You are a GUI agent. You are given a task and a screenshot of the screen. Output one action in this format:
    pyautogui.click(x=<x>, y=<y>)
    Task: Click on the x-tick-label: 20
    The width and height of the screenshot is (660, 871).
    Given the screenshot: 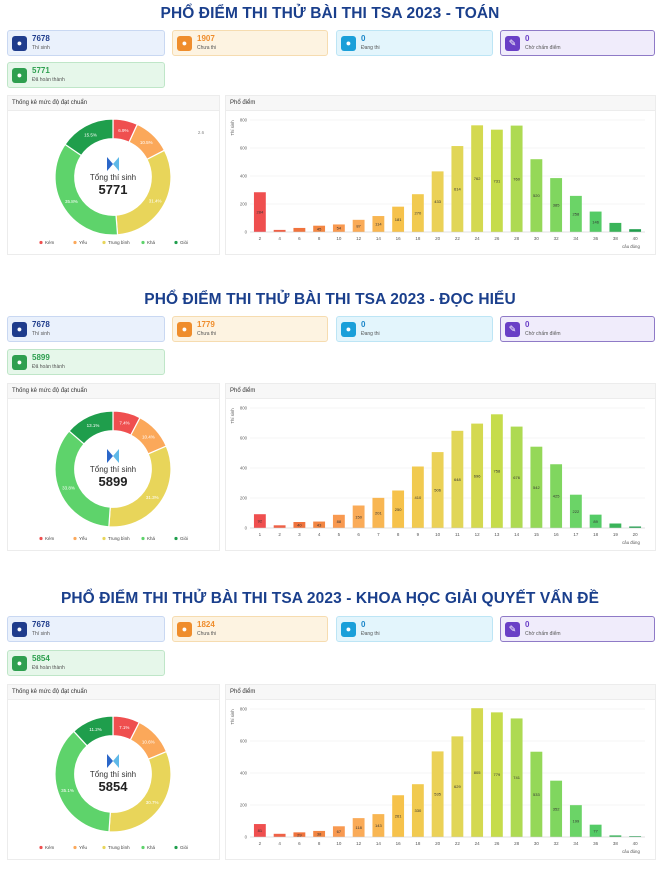 What is the action you would take?
    pyautogui.click(x=438, y=843)
    